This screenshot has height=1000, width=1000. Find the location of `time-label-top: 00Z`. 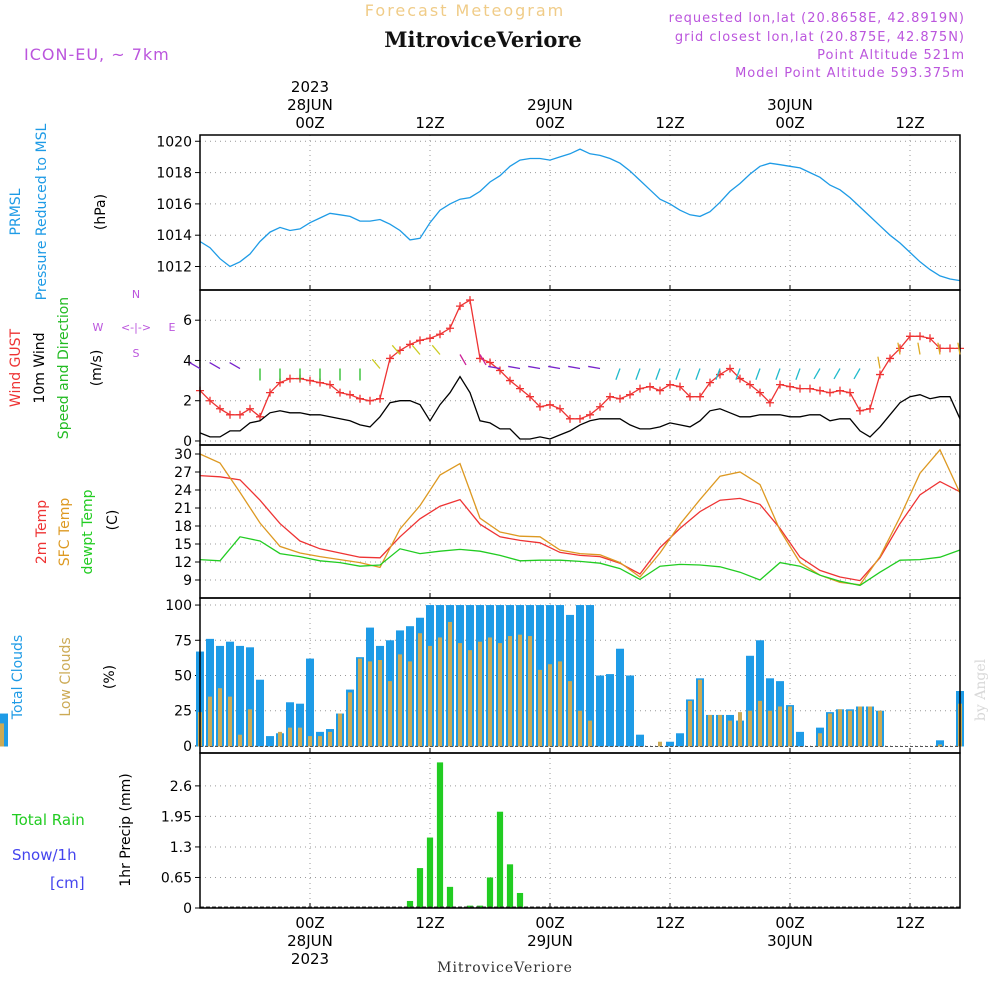

time-label-top: 00Z is located at coordinates (309, 123).